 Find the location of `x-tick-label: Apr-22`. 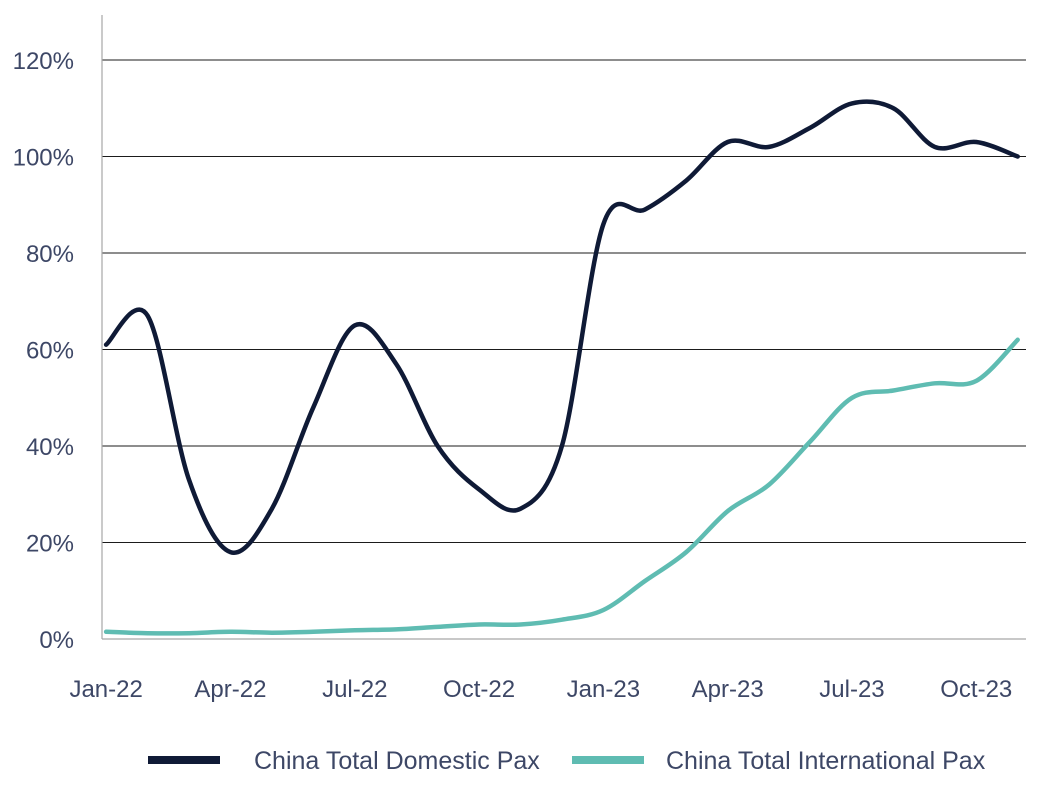

x-tick-label: Apr-22 is located at coordinates (230, 689).